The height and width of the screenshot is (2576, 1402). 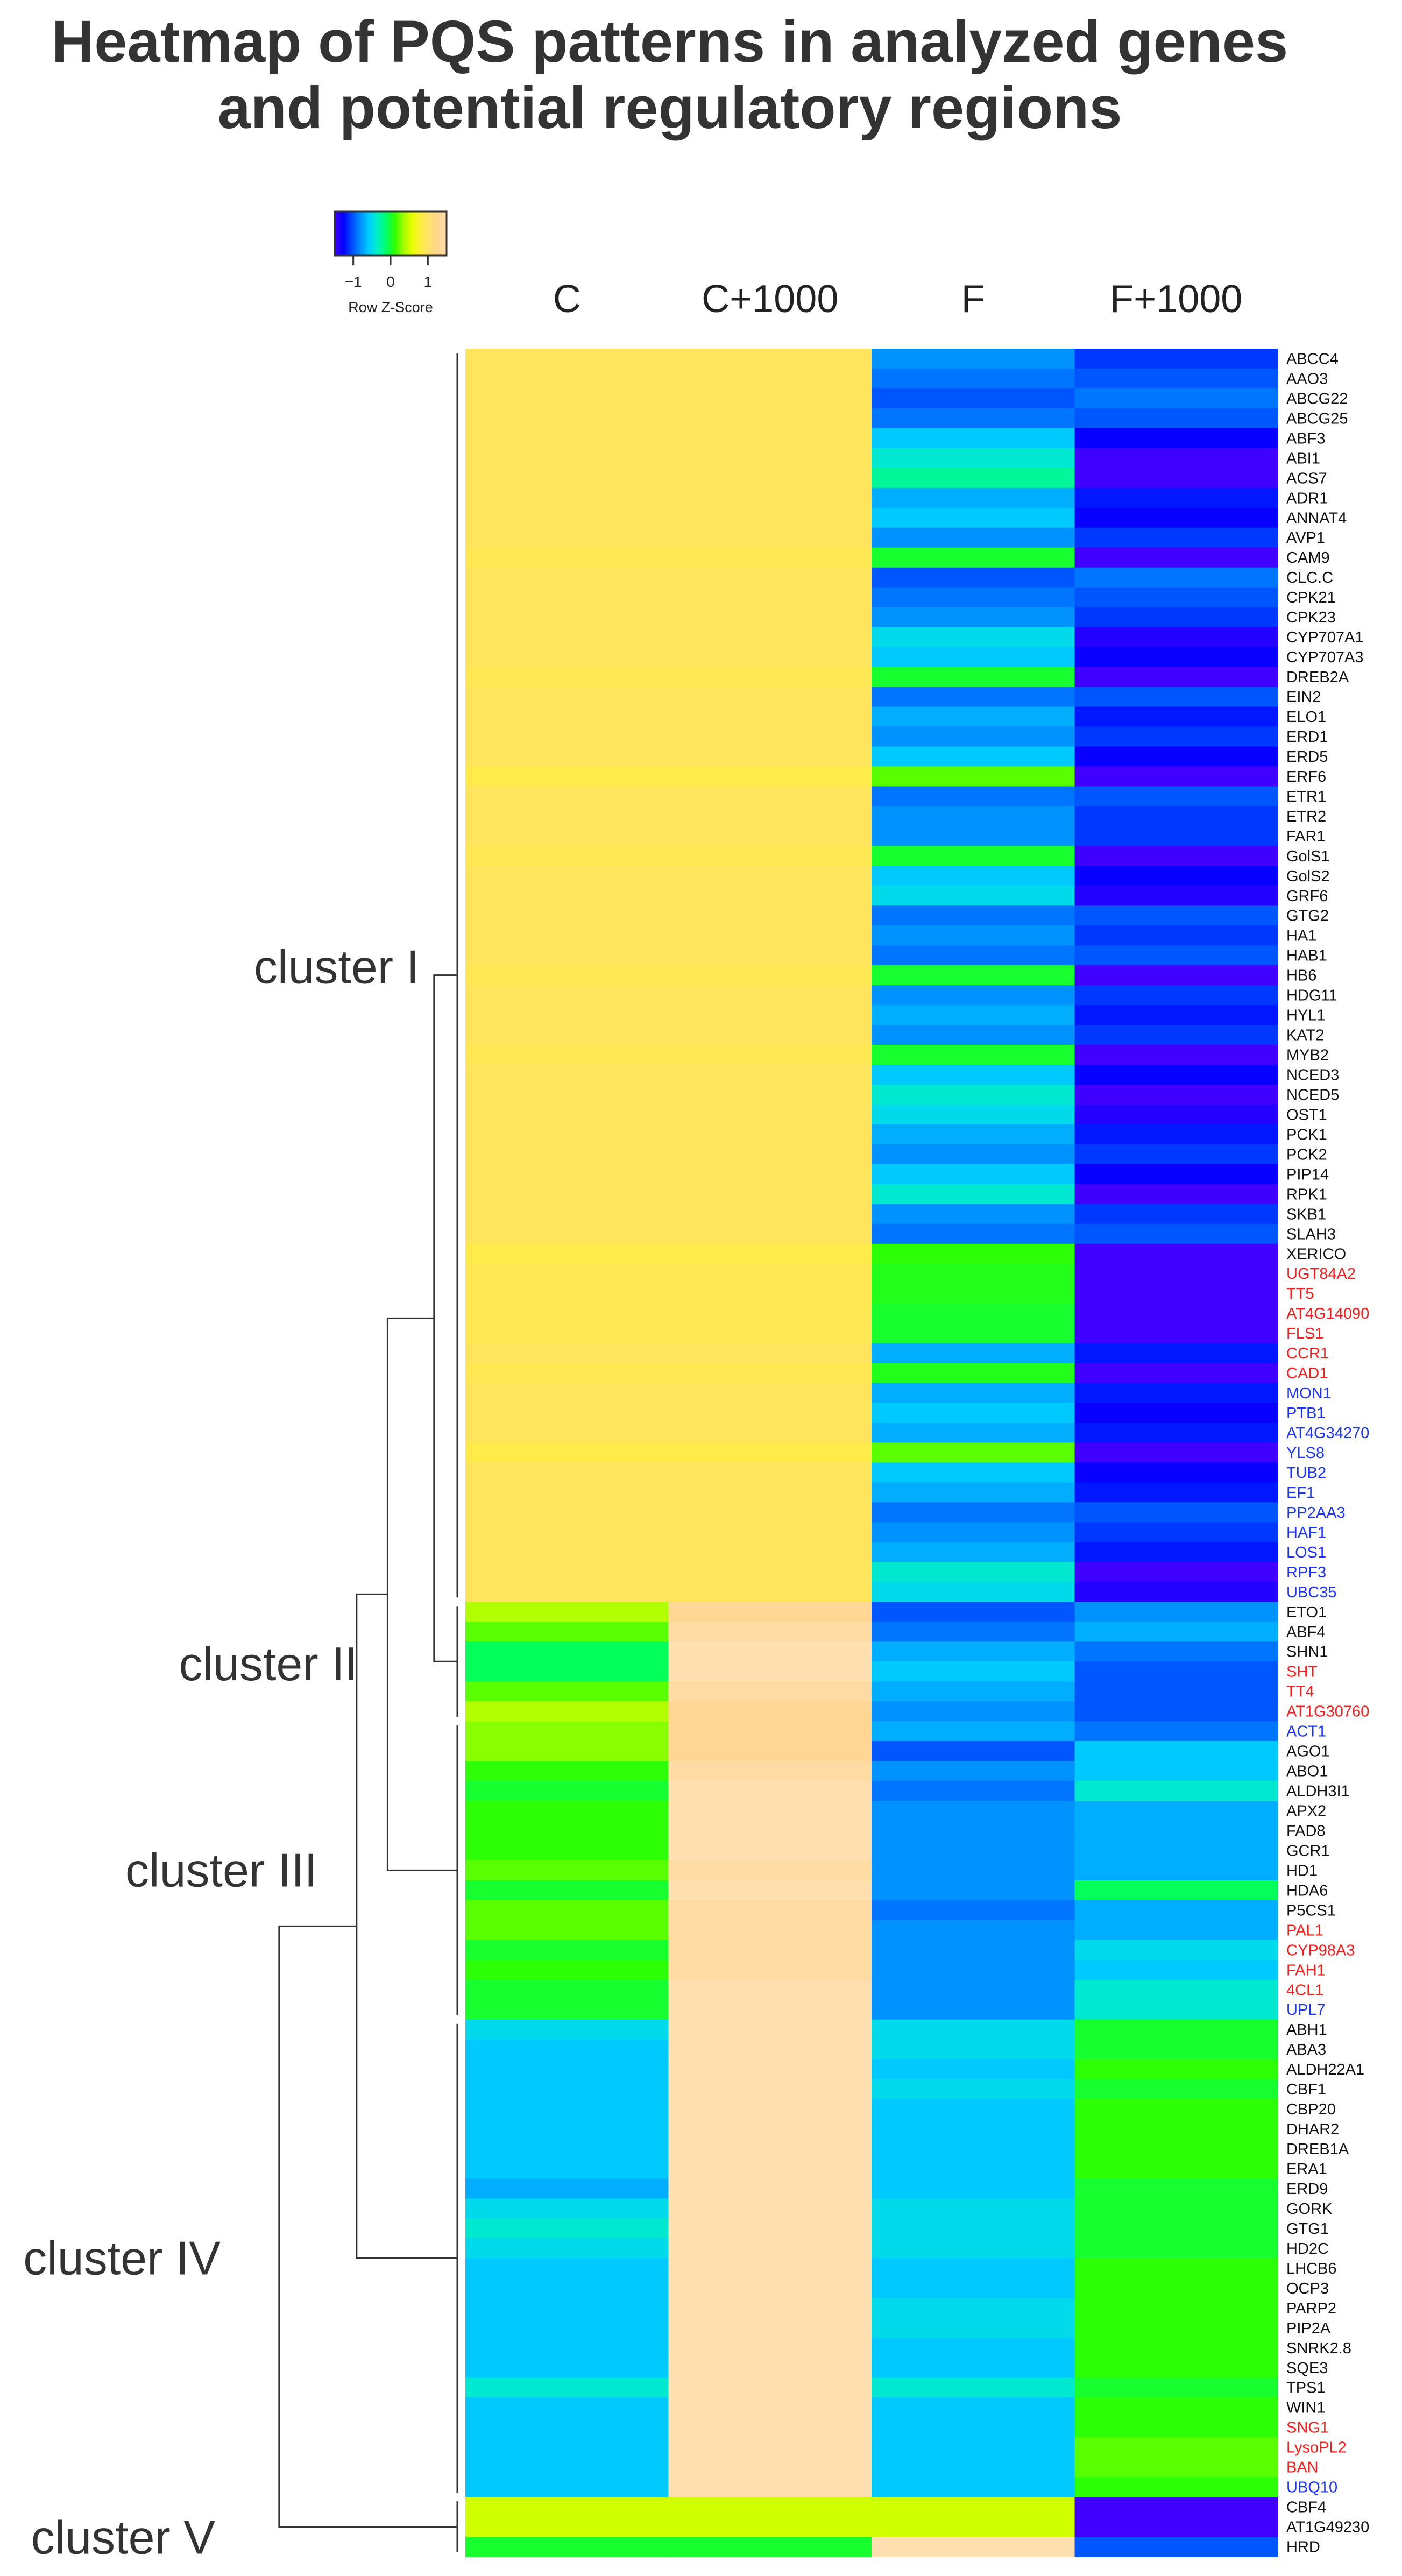 I want to click on row-label: CCR1, so click(x=1307, y=1353).